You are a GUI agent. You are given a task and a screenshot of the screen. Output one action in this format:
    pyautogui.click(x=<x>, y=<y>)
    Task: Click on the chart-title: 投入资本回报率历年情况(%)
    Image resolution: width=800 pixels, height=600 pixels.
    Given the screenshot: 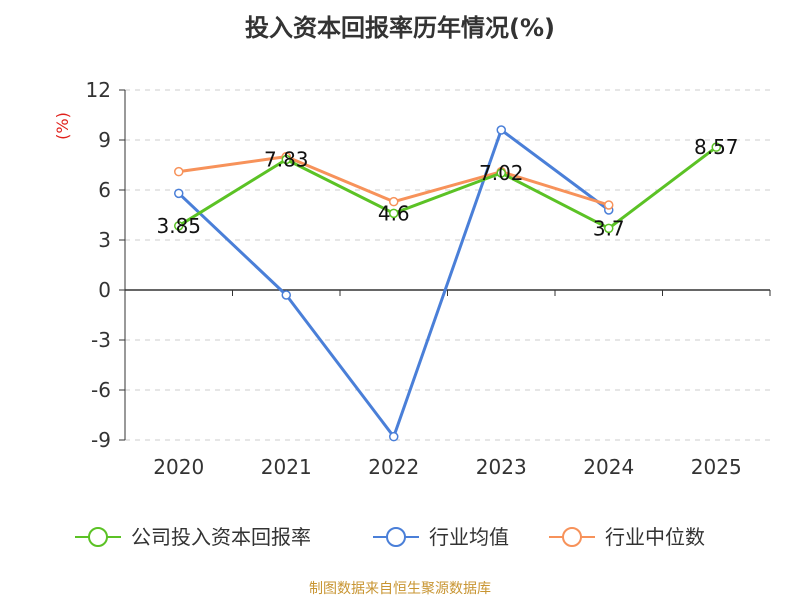 What is the action you would take?
    pyautogui.click(x=400, y=28)
    